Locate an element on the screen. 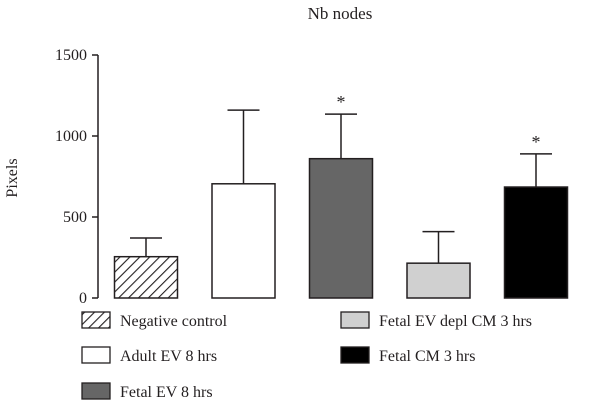 Image resolution: width=600 pixels, height=412 pixels. y-axis-label: Pixels is located at coordinates (12, 177).